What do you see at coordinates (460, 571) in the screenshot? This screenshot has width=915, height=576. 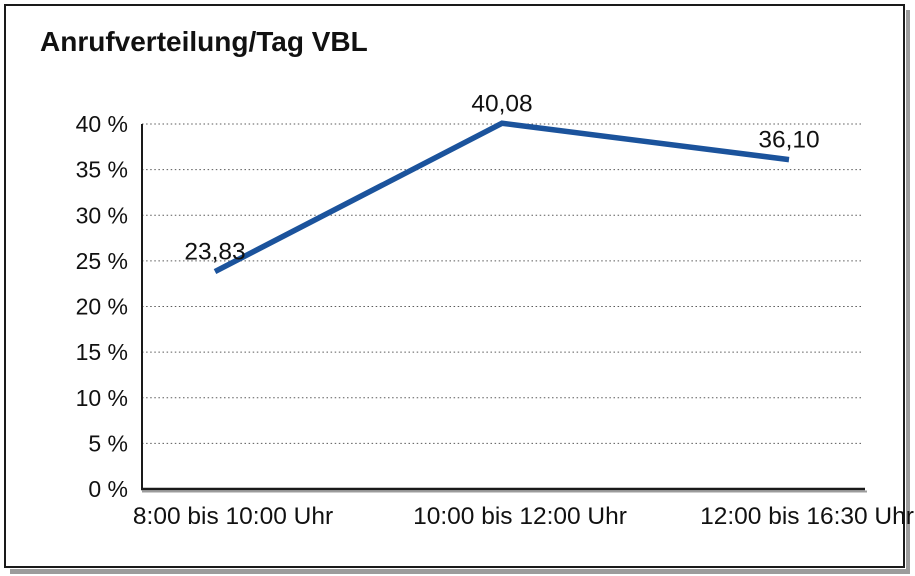 I see `frame-shadow-bottom` at bounding box center [460, 571].